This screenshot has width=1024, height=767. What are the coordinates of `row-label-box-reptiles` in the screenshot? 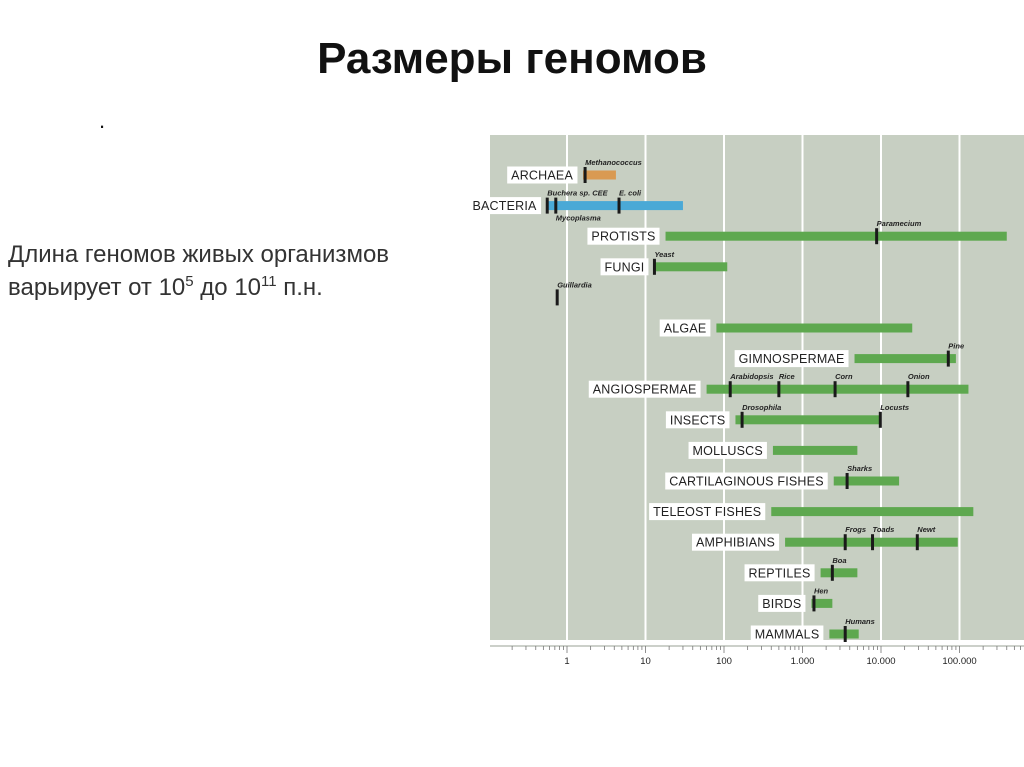 It's located at (779, 573).